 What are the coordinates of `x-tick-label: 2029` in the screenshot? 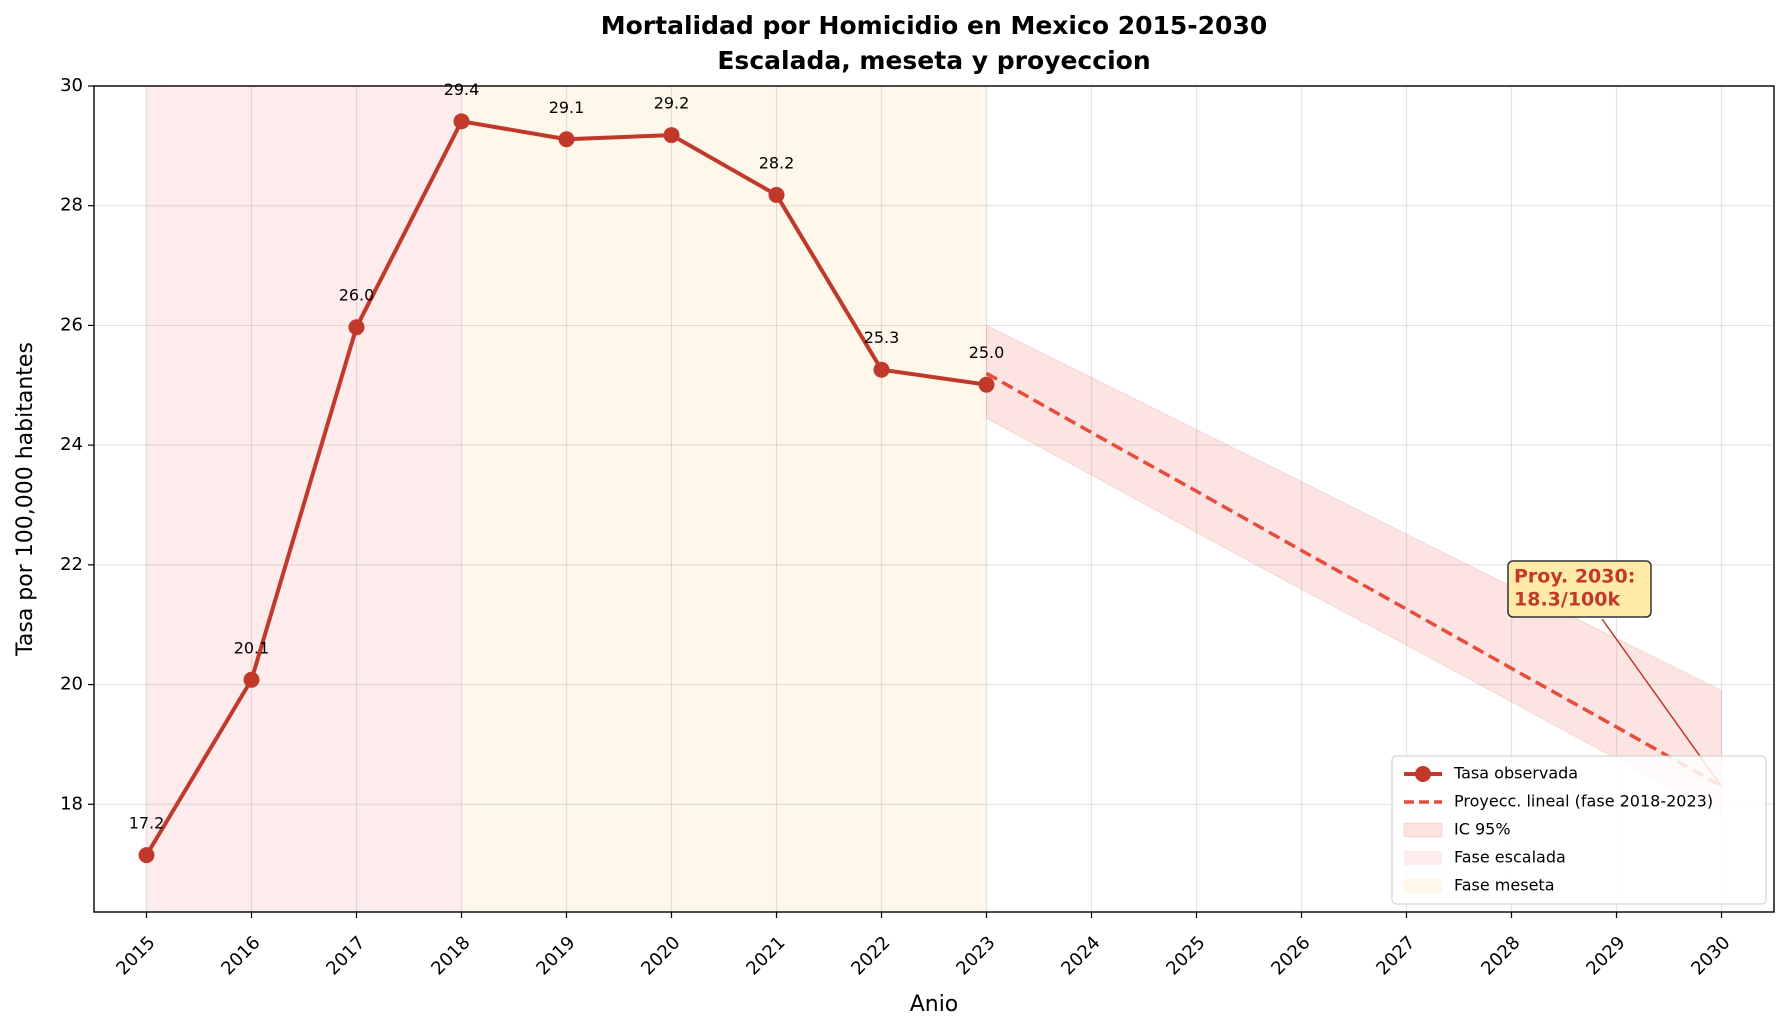 It's located at (1605, 955).